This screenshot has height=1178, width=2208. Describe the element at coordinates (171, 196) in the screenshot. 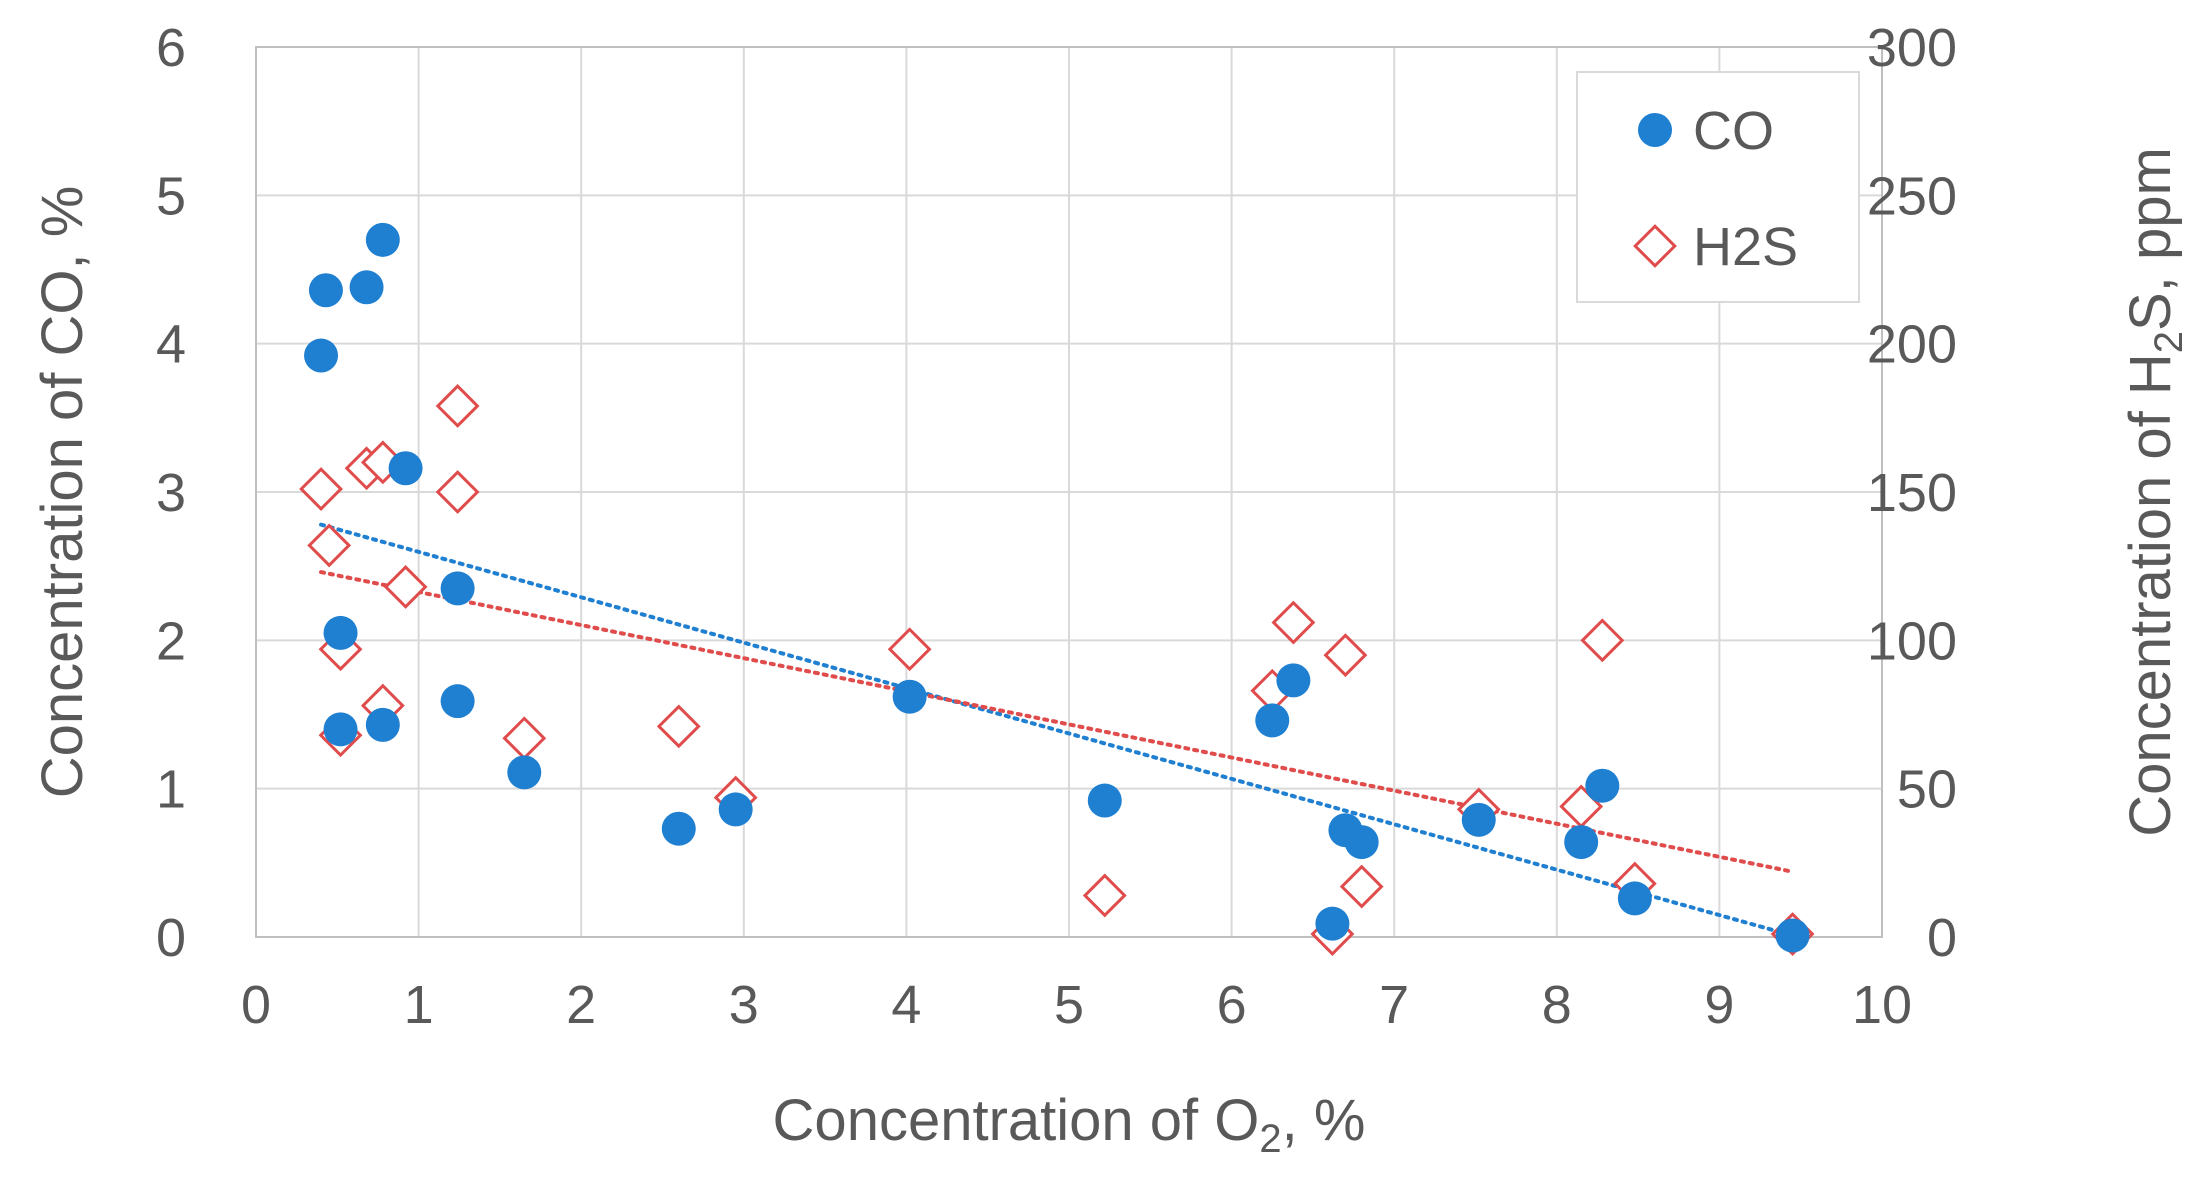

I see `y-left-tick-label: 5` at that location.